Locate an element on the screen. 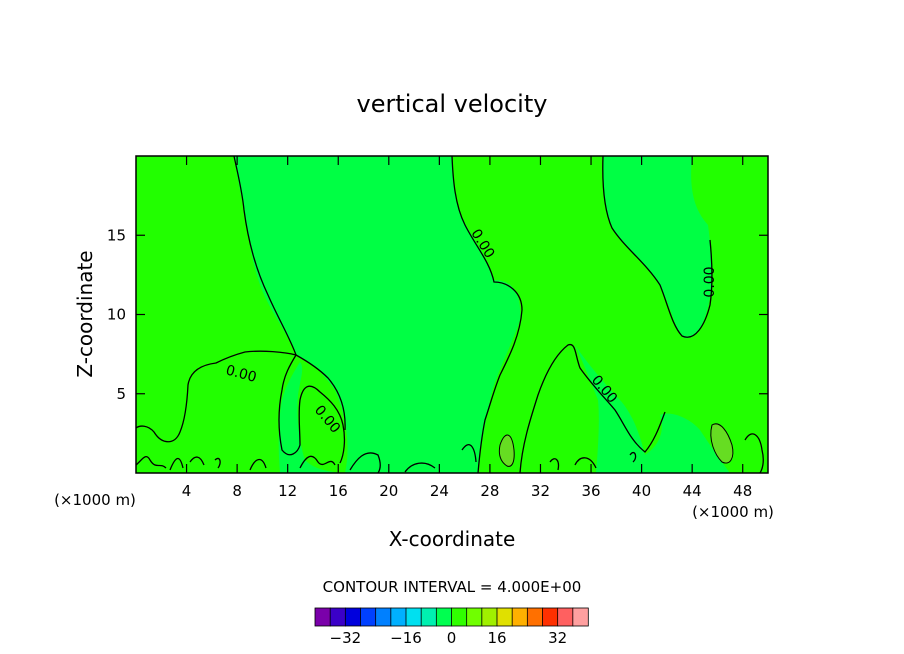 This screenshot has height=654, width=904. y-tick-label: 10 is located at coordinates (116, 315).